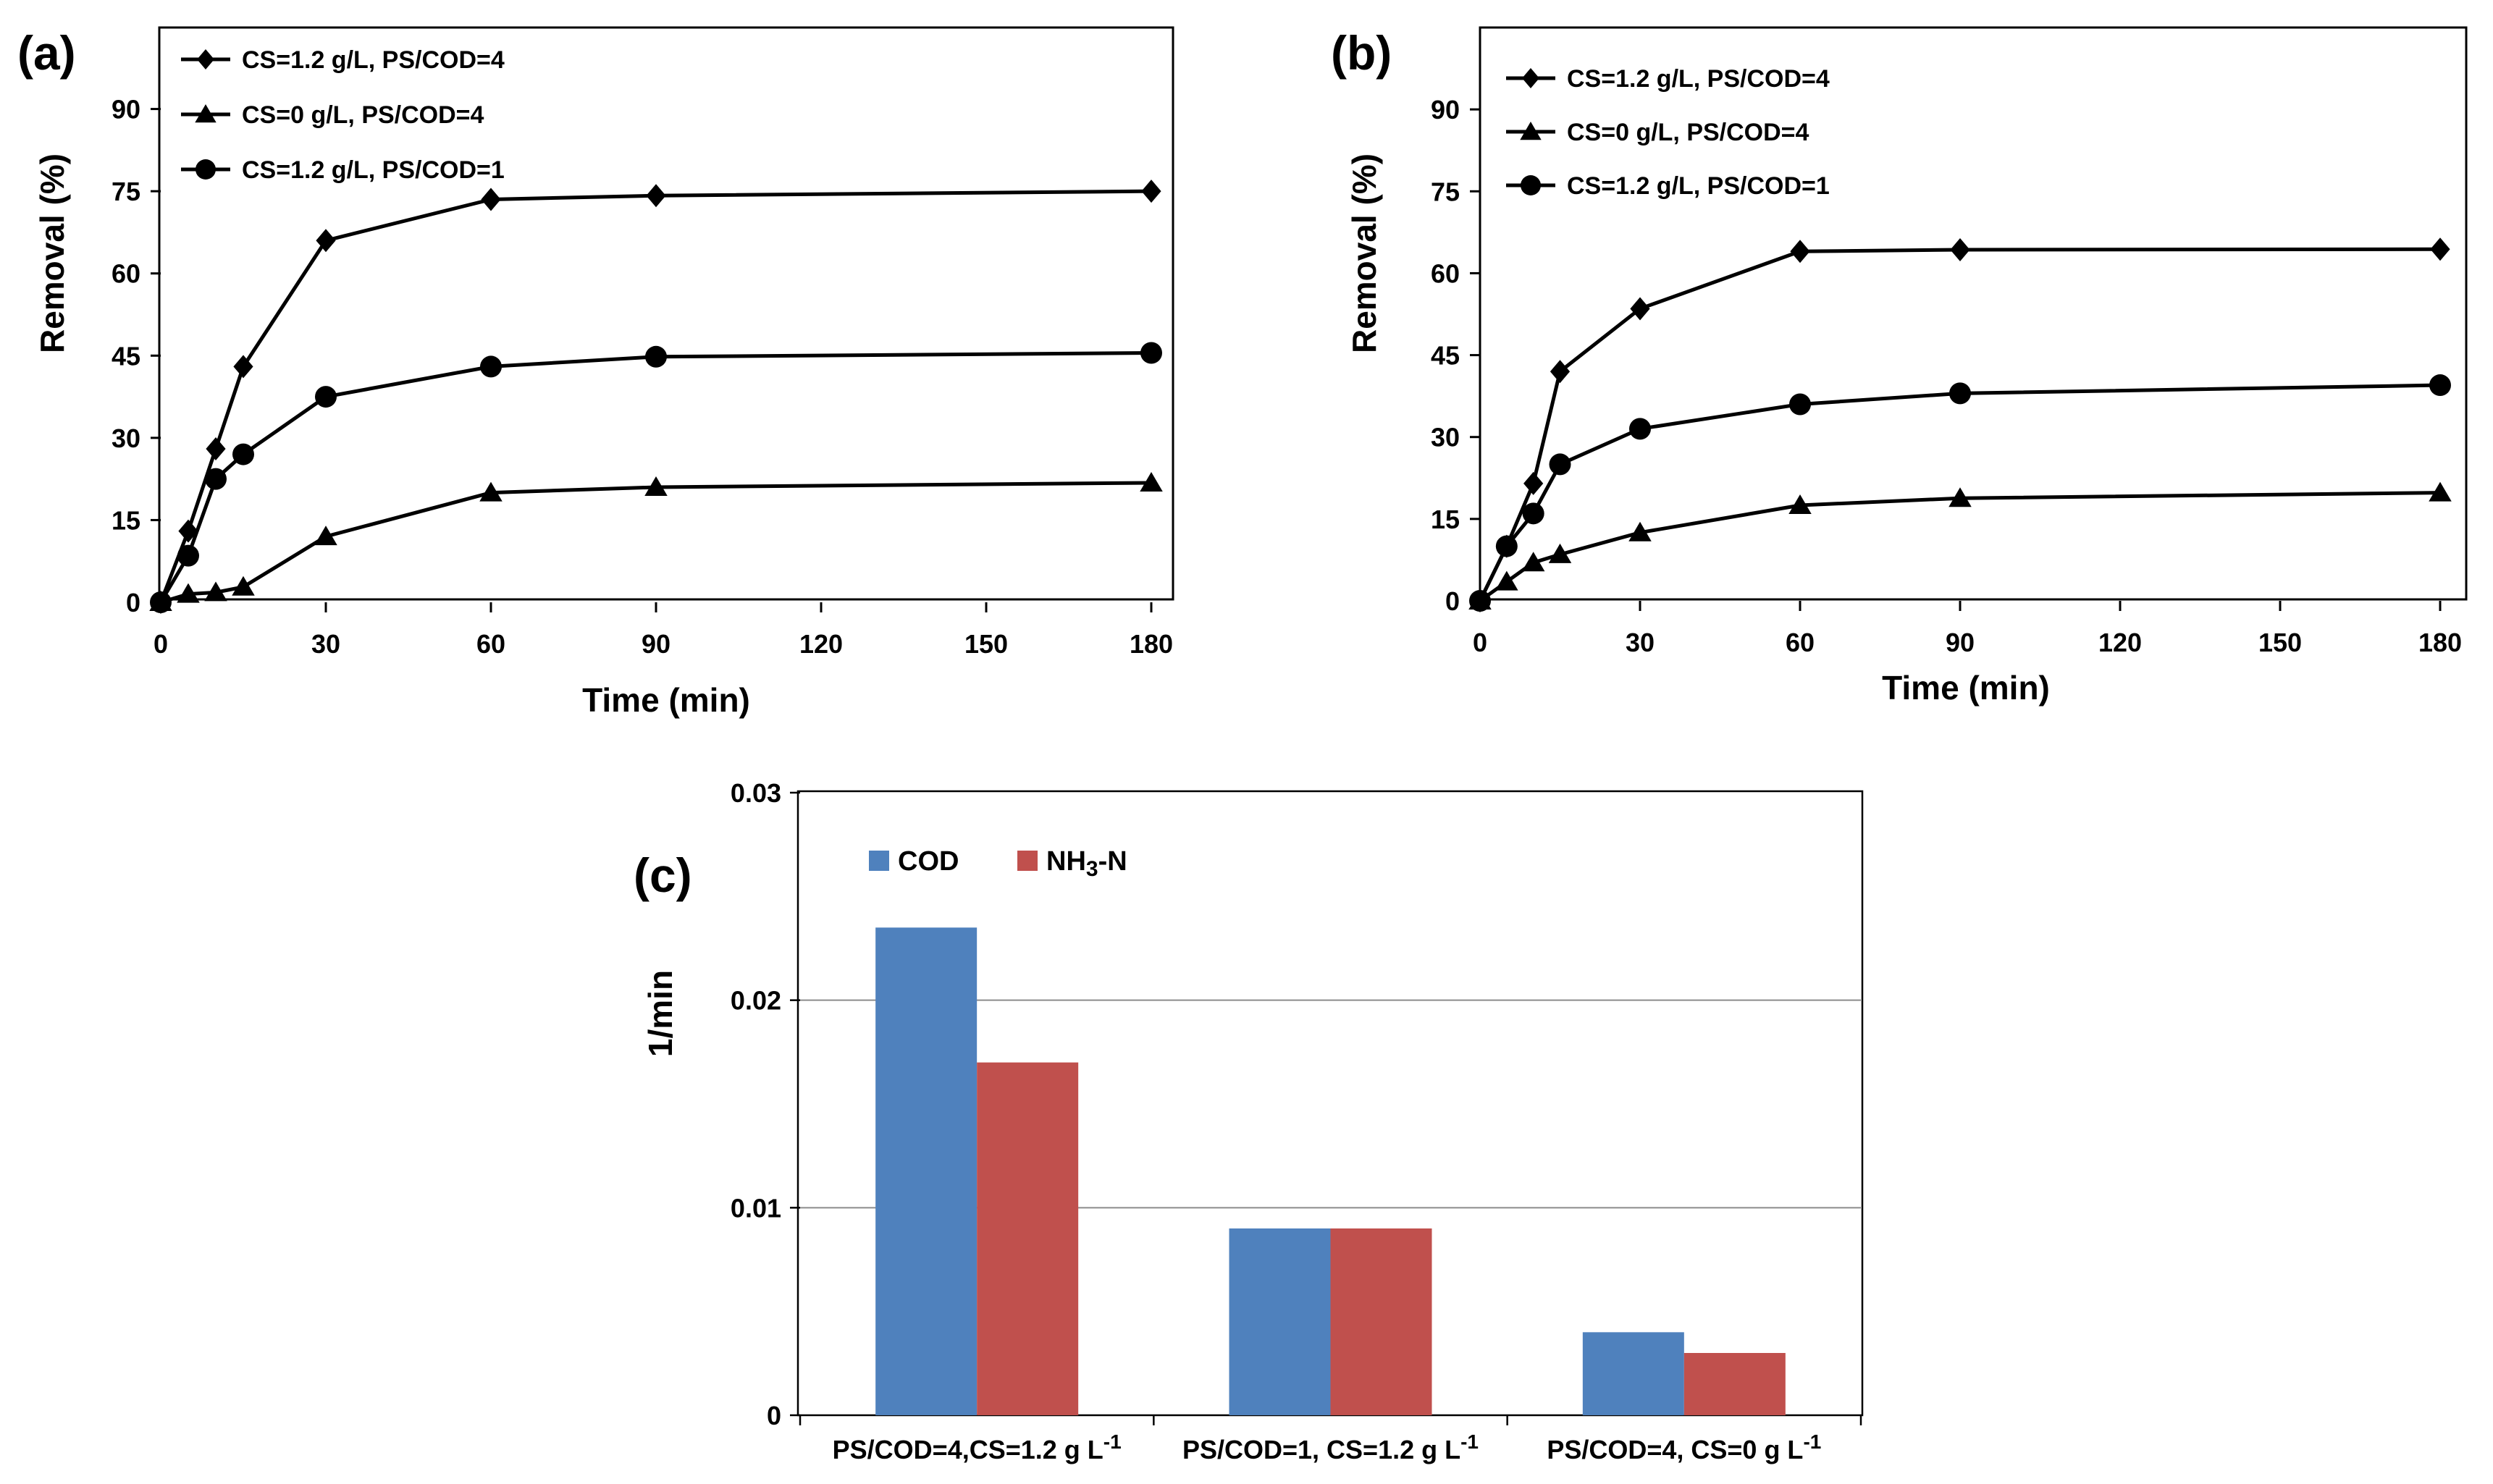 This screenshot has height=1484, width=2493. What do you see at coordinates (1960, 642) in the screenshot?
I see `chart-b-x-tick-label: 90` at bounding box center [1960, 642].